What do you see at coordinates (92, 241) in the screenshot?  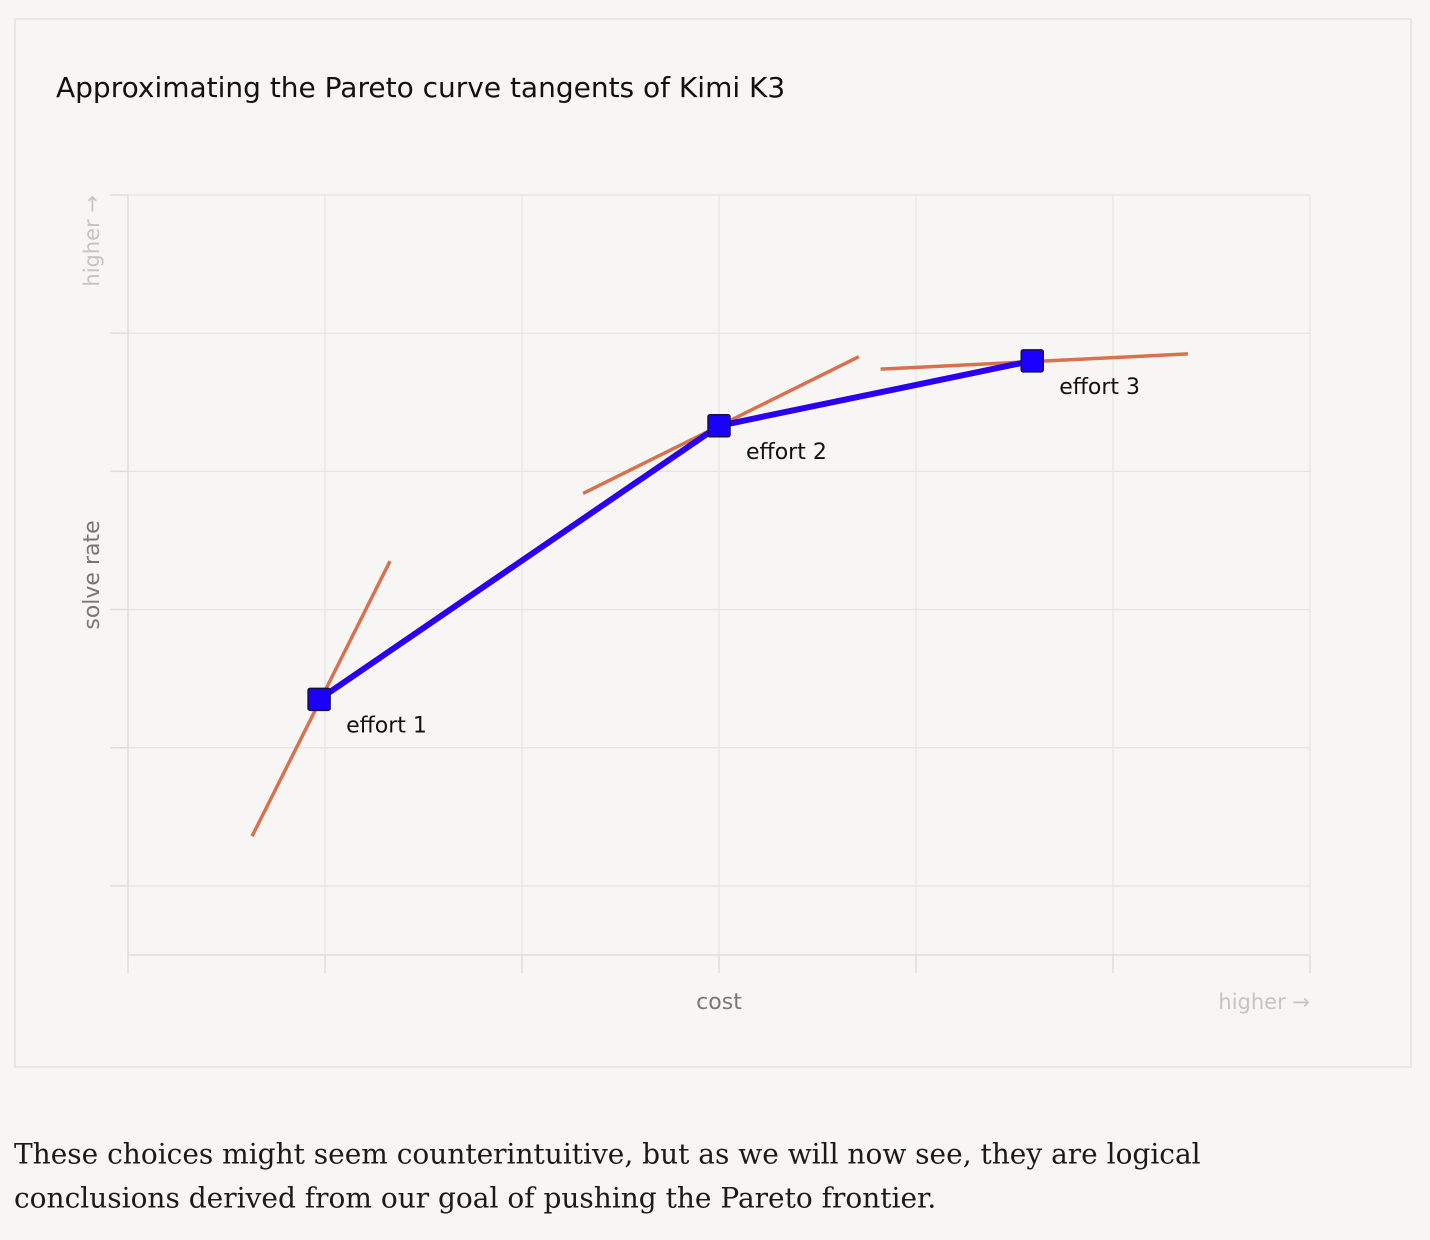 I see `y-axis-direction: higher →` at bounding box center [92, 241].